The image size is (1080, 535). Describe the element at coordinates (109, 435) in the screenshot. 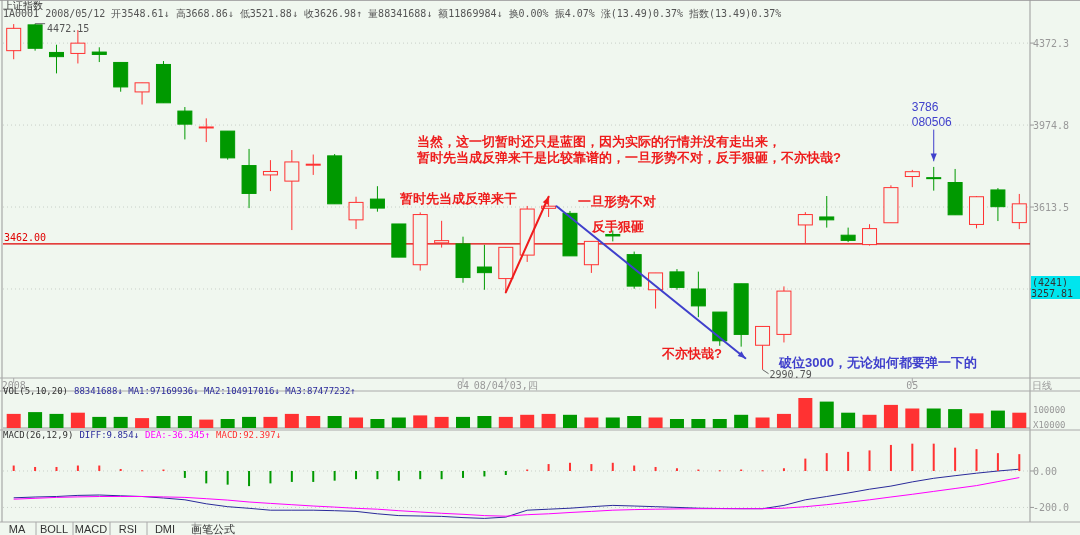

I see `text: DIFF:9.854↓` at that location.